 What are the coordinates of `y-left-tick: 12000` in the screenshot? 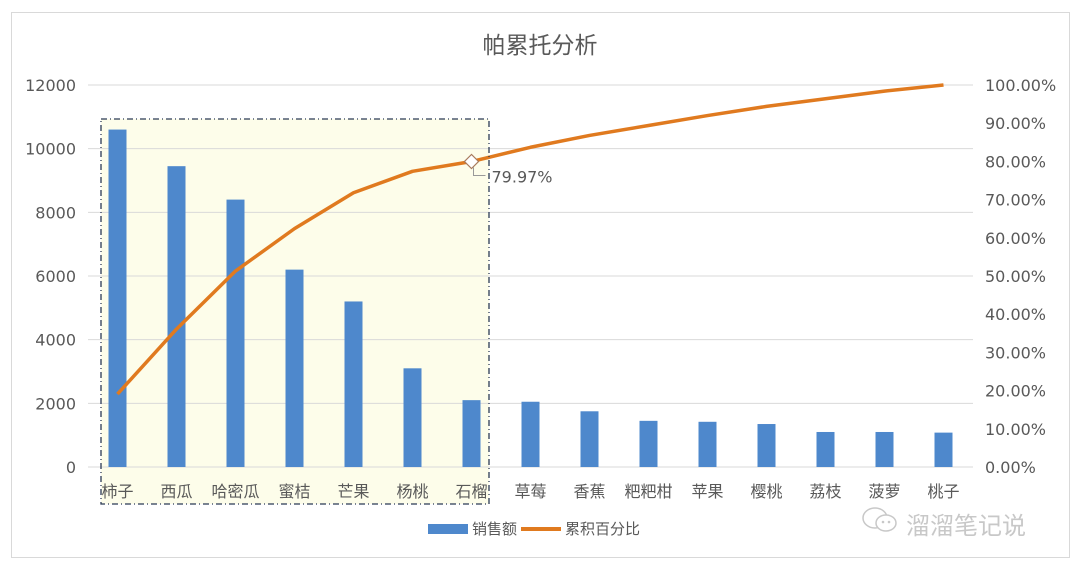 It's located at (50, 85).